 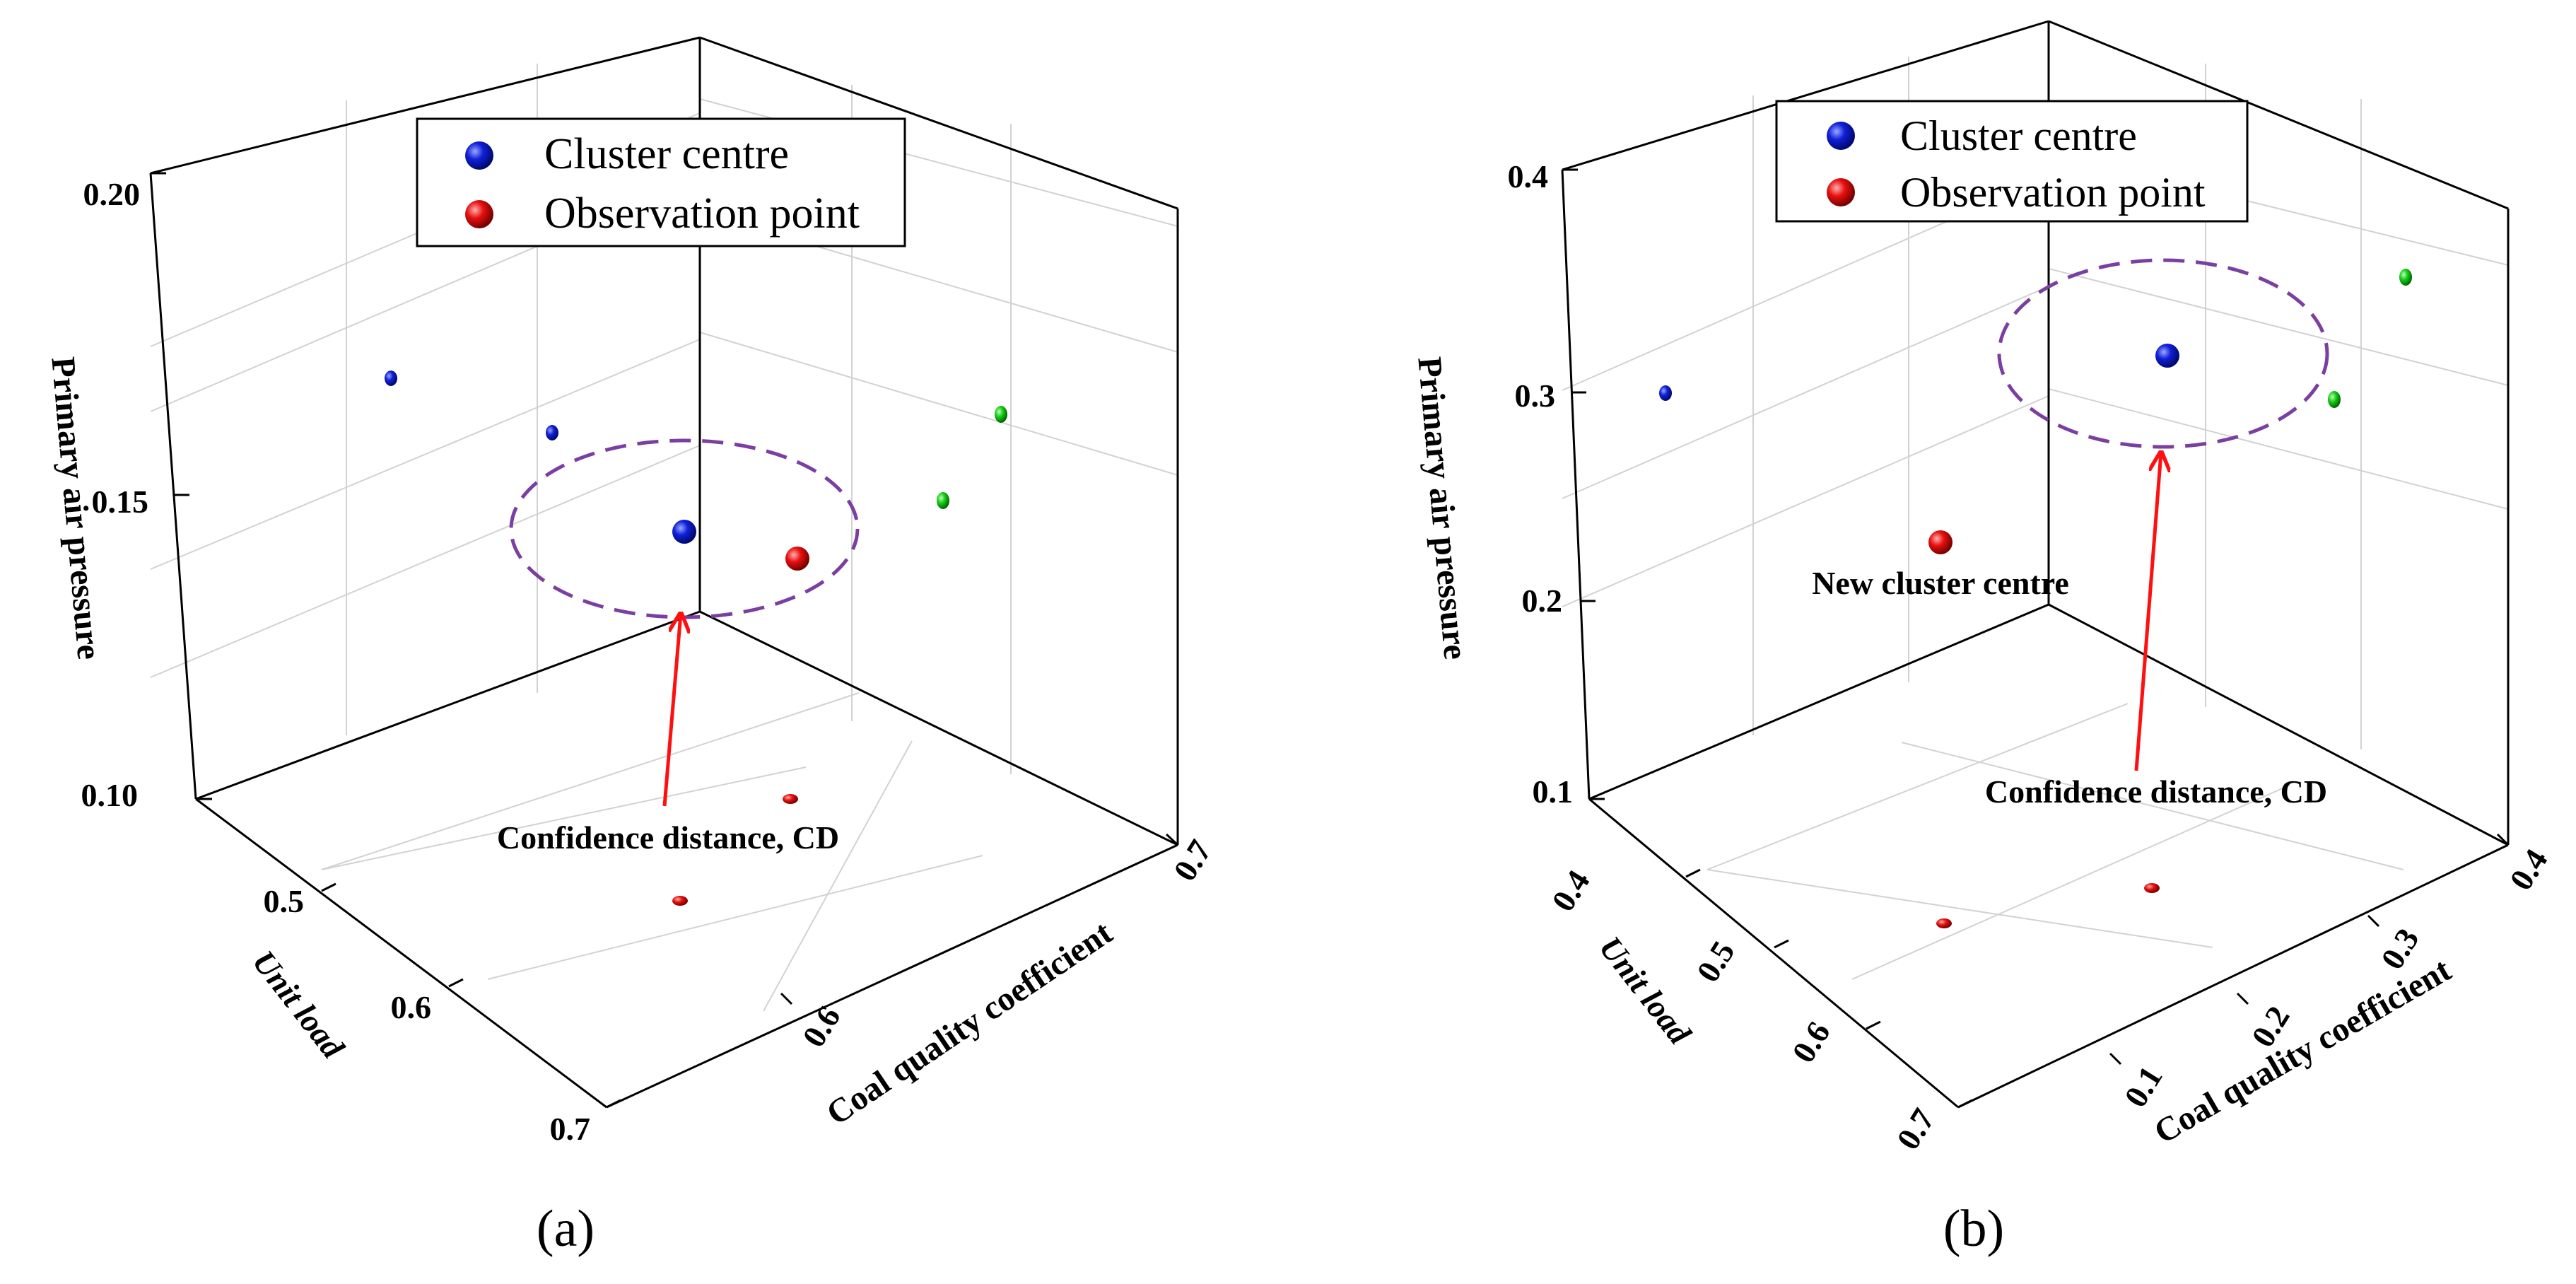 I want to click on x-tick-a-0: 0.5, so click(x=284, y=901).